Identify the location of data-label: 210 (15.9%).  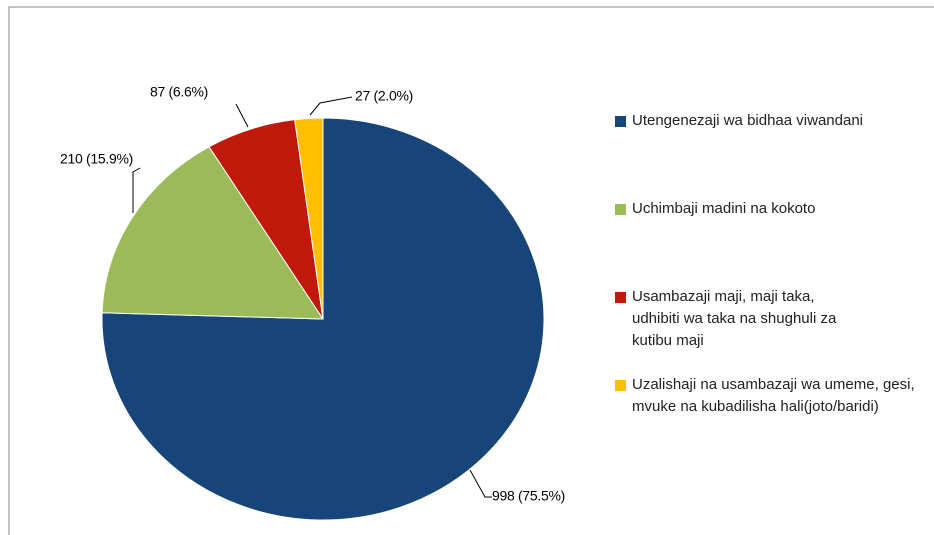
(96, 159).